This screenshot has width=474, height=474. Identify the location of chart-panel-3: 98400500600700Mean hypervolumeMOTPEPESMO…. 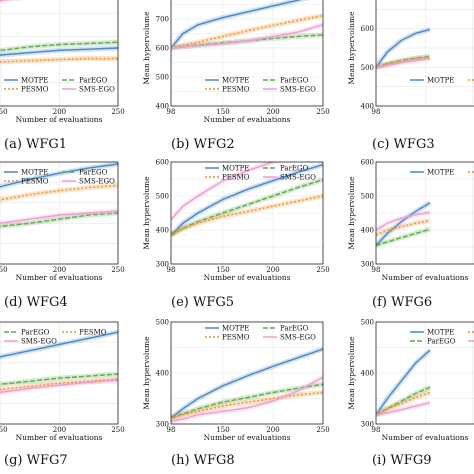
(410, 76).